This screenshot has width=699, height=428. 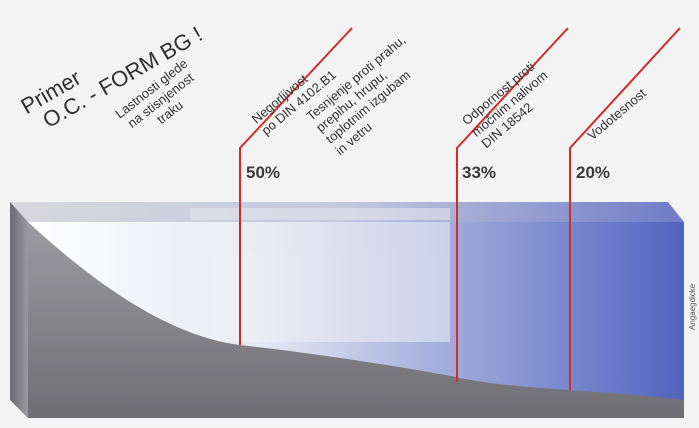 What do you see at coordinates (263, 172) in the screenshot?
I see `percent-label-1: 50%` at bounding box center [263, 172].